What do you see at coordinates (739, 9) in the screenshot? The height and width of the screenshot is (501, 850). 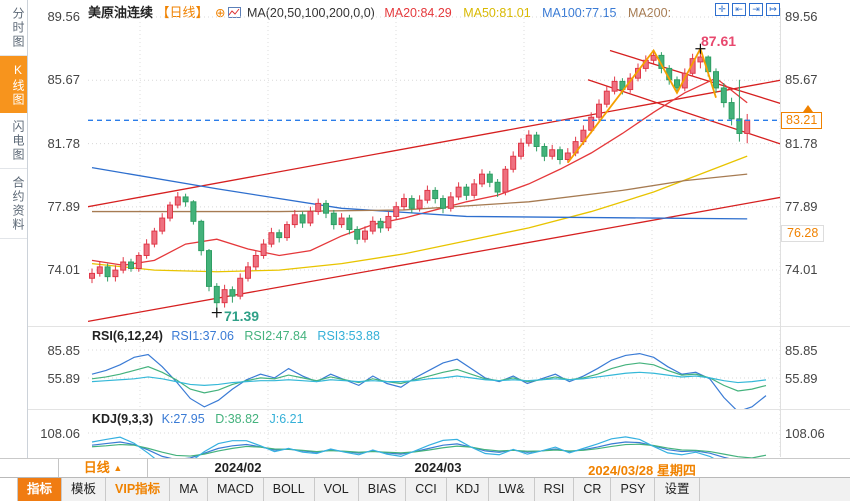 I see `axis-scale-left-icon: ⇤` at bounding box center [739, 9].